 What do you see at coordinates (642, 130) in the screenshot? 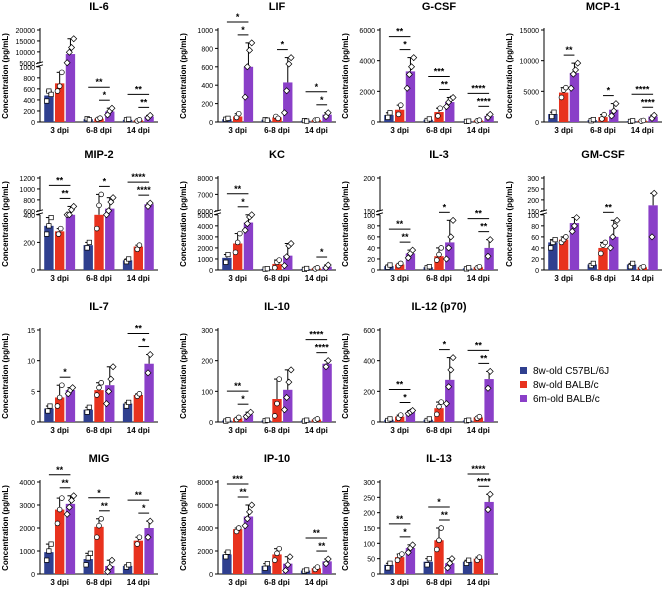
I see `x-tick-label-mcp-1: 14 dpi` at bounding box center [642, 130].